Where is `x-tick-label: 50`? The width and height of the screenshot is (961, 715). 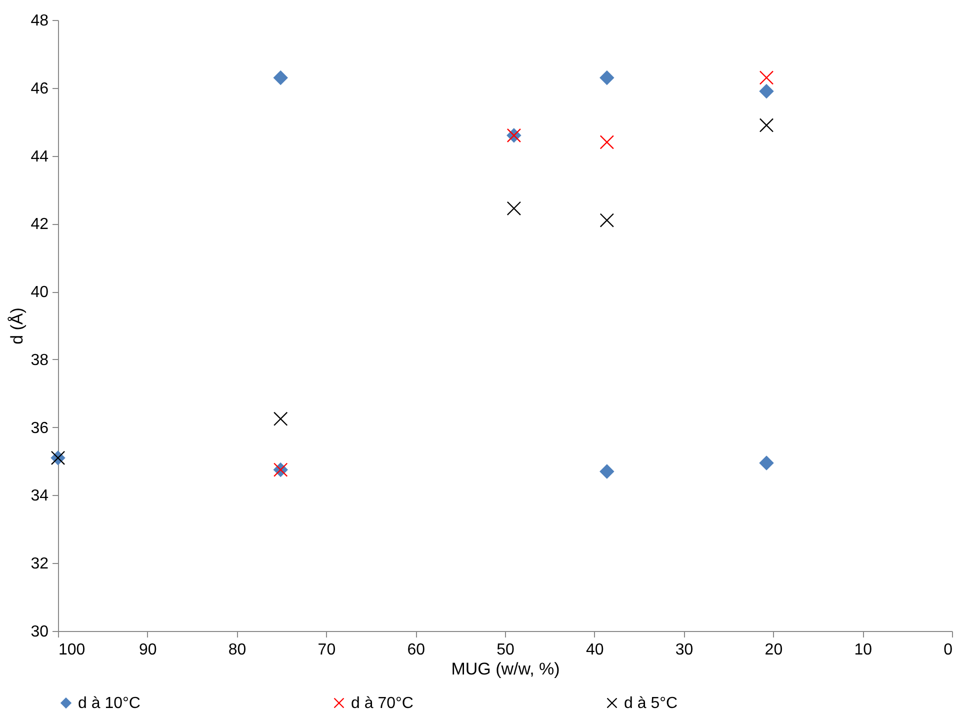 x-tick-label: 50 is located at coordinates (505, 650).